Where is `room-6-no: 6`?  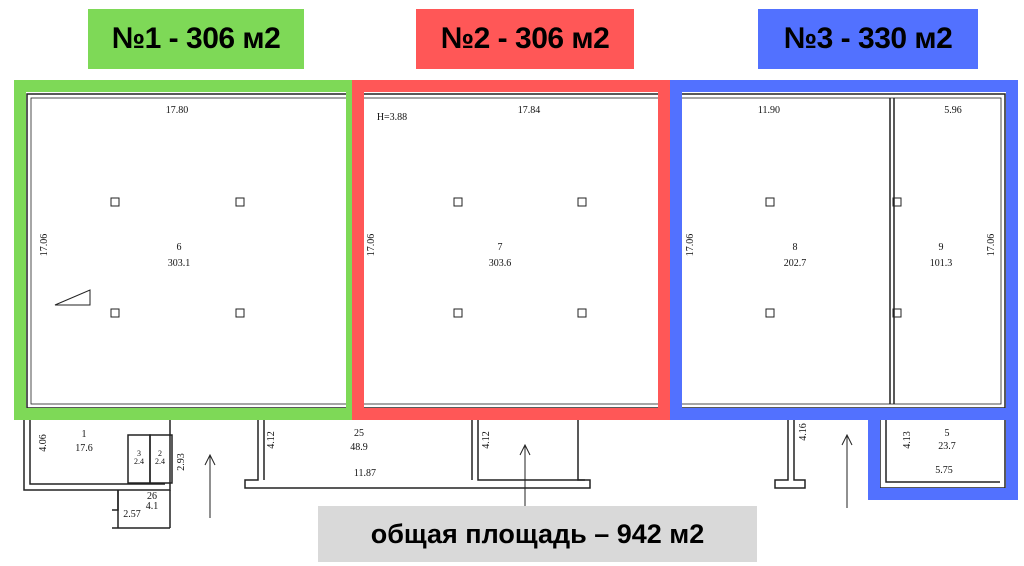
room-6-no: 6 is located at coordinates (179, 247).